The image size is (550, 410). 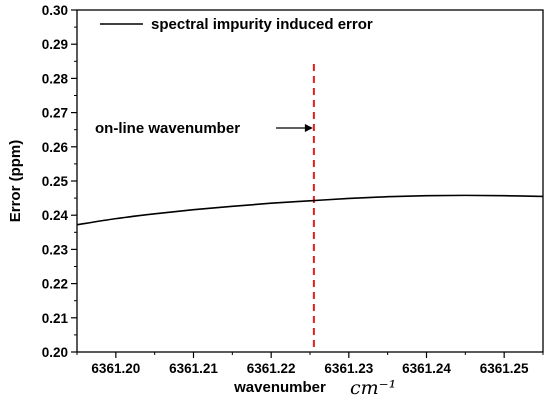 I want to click on annotation-arrowhead, so click(x=309, y=128).